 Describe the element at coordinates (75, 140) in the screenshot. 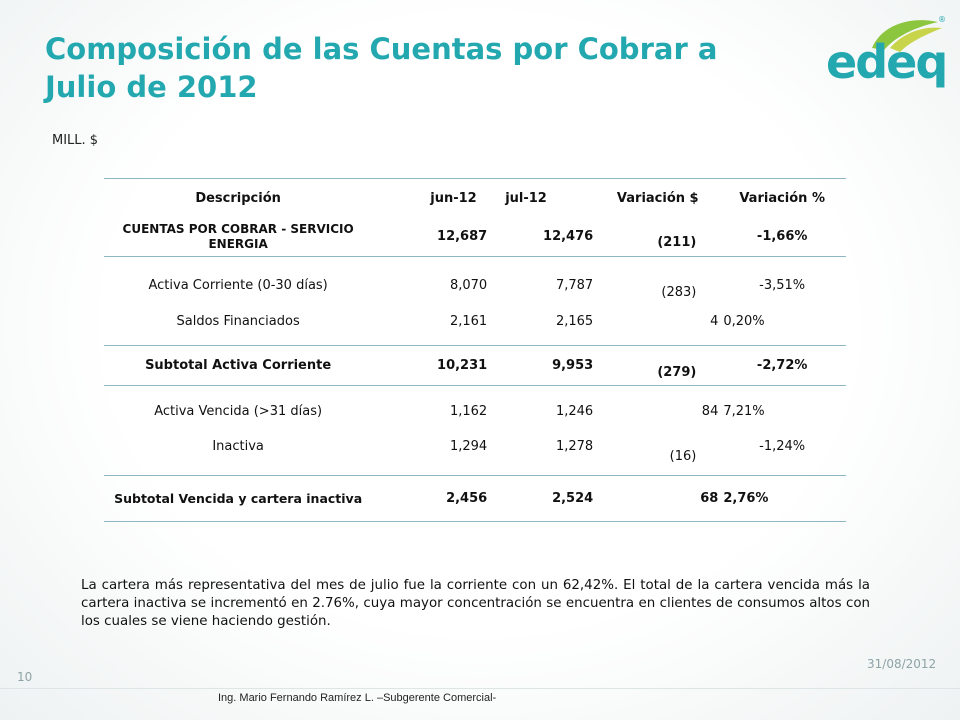

I see `units-label: MILL. $` at that location.